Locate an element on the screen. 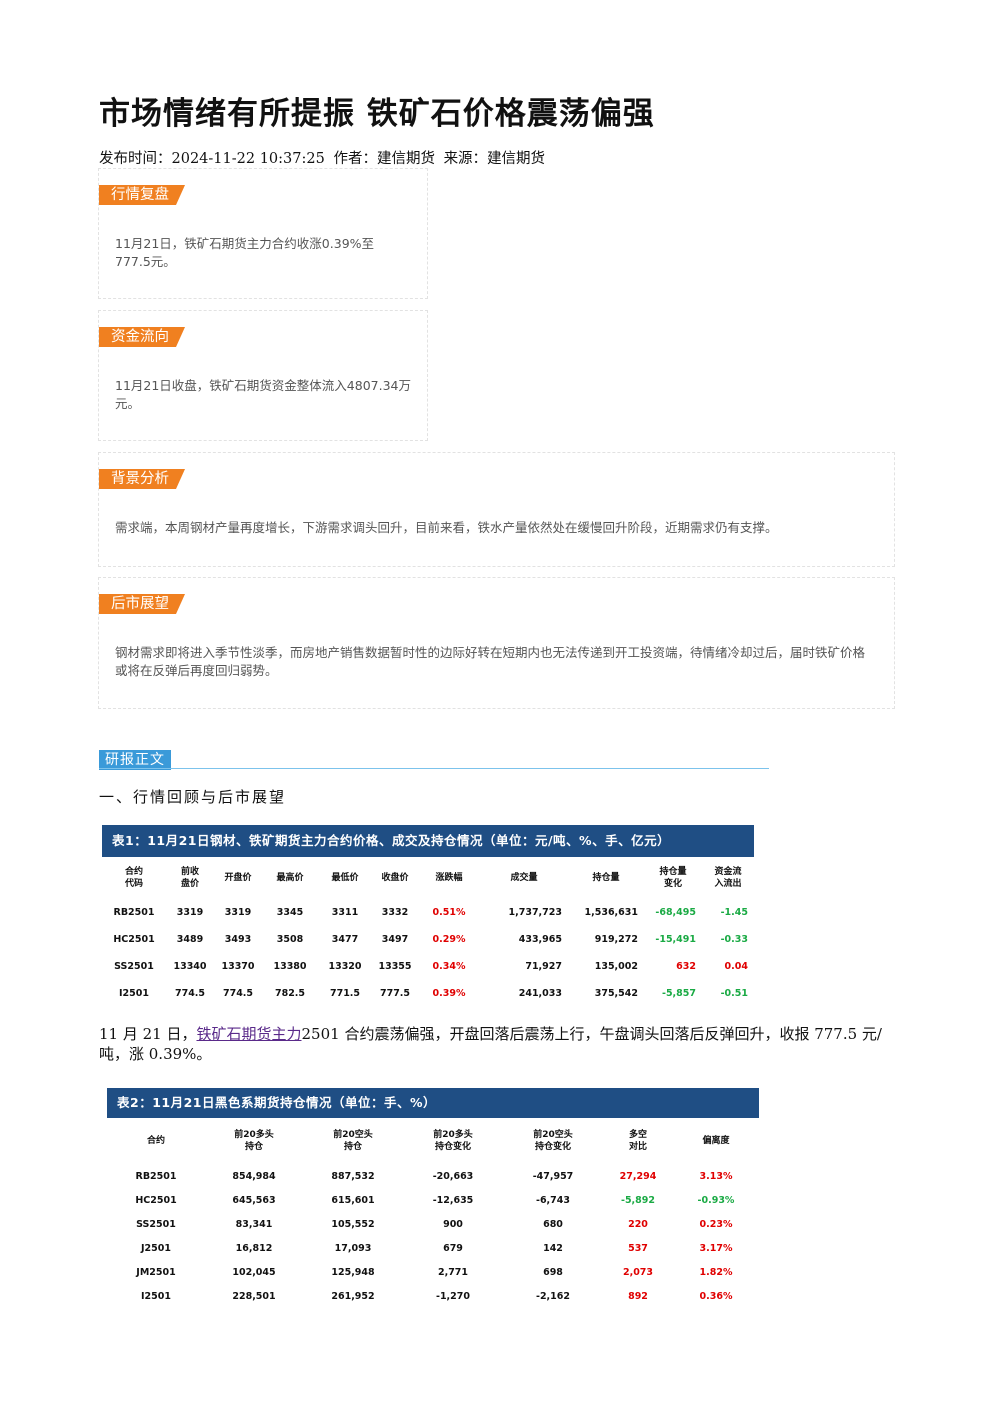 The width and height of the screenshot is (992, 1403). table-cell: -15,491 is located at coordinates (675, 939).